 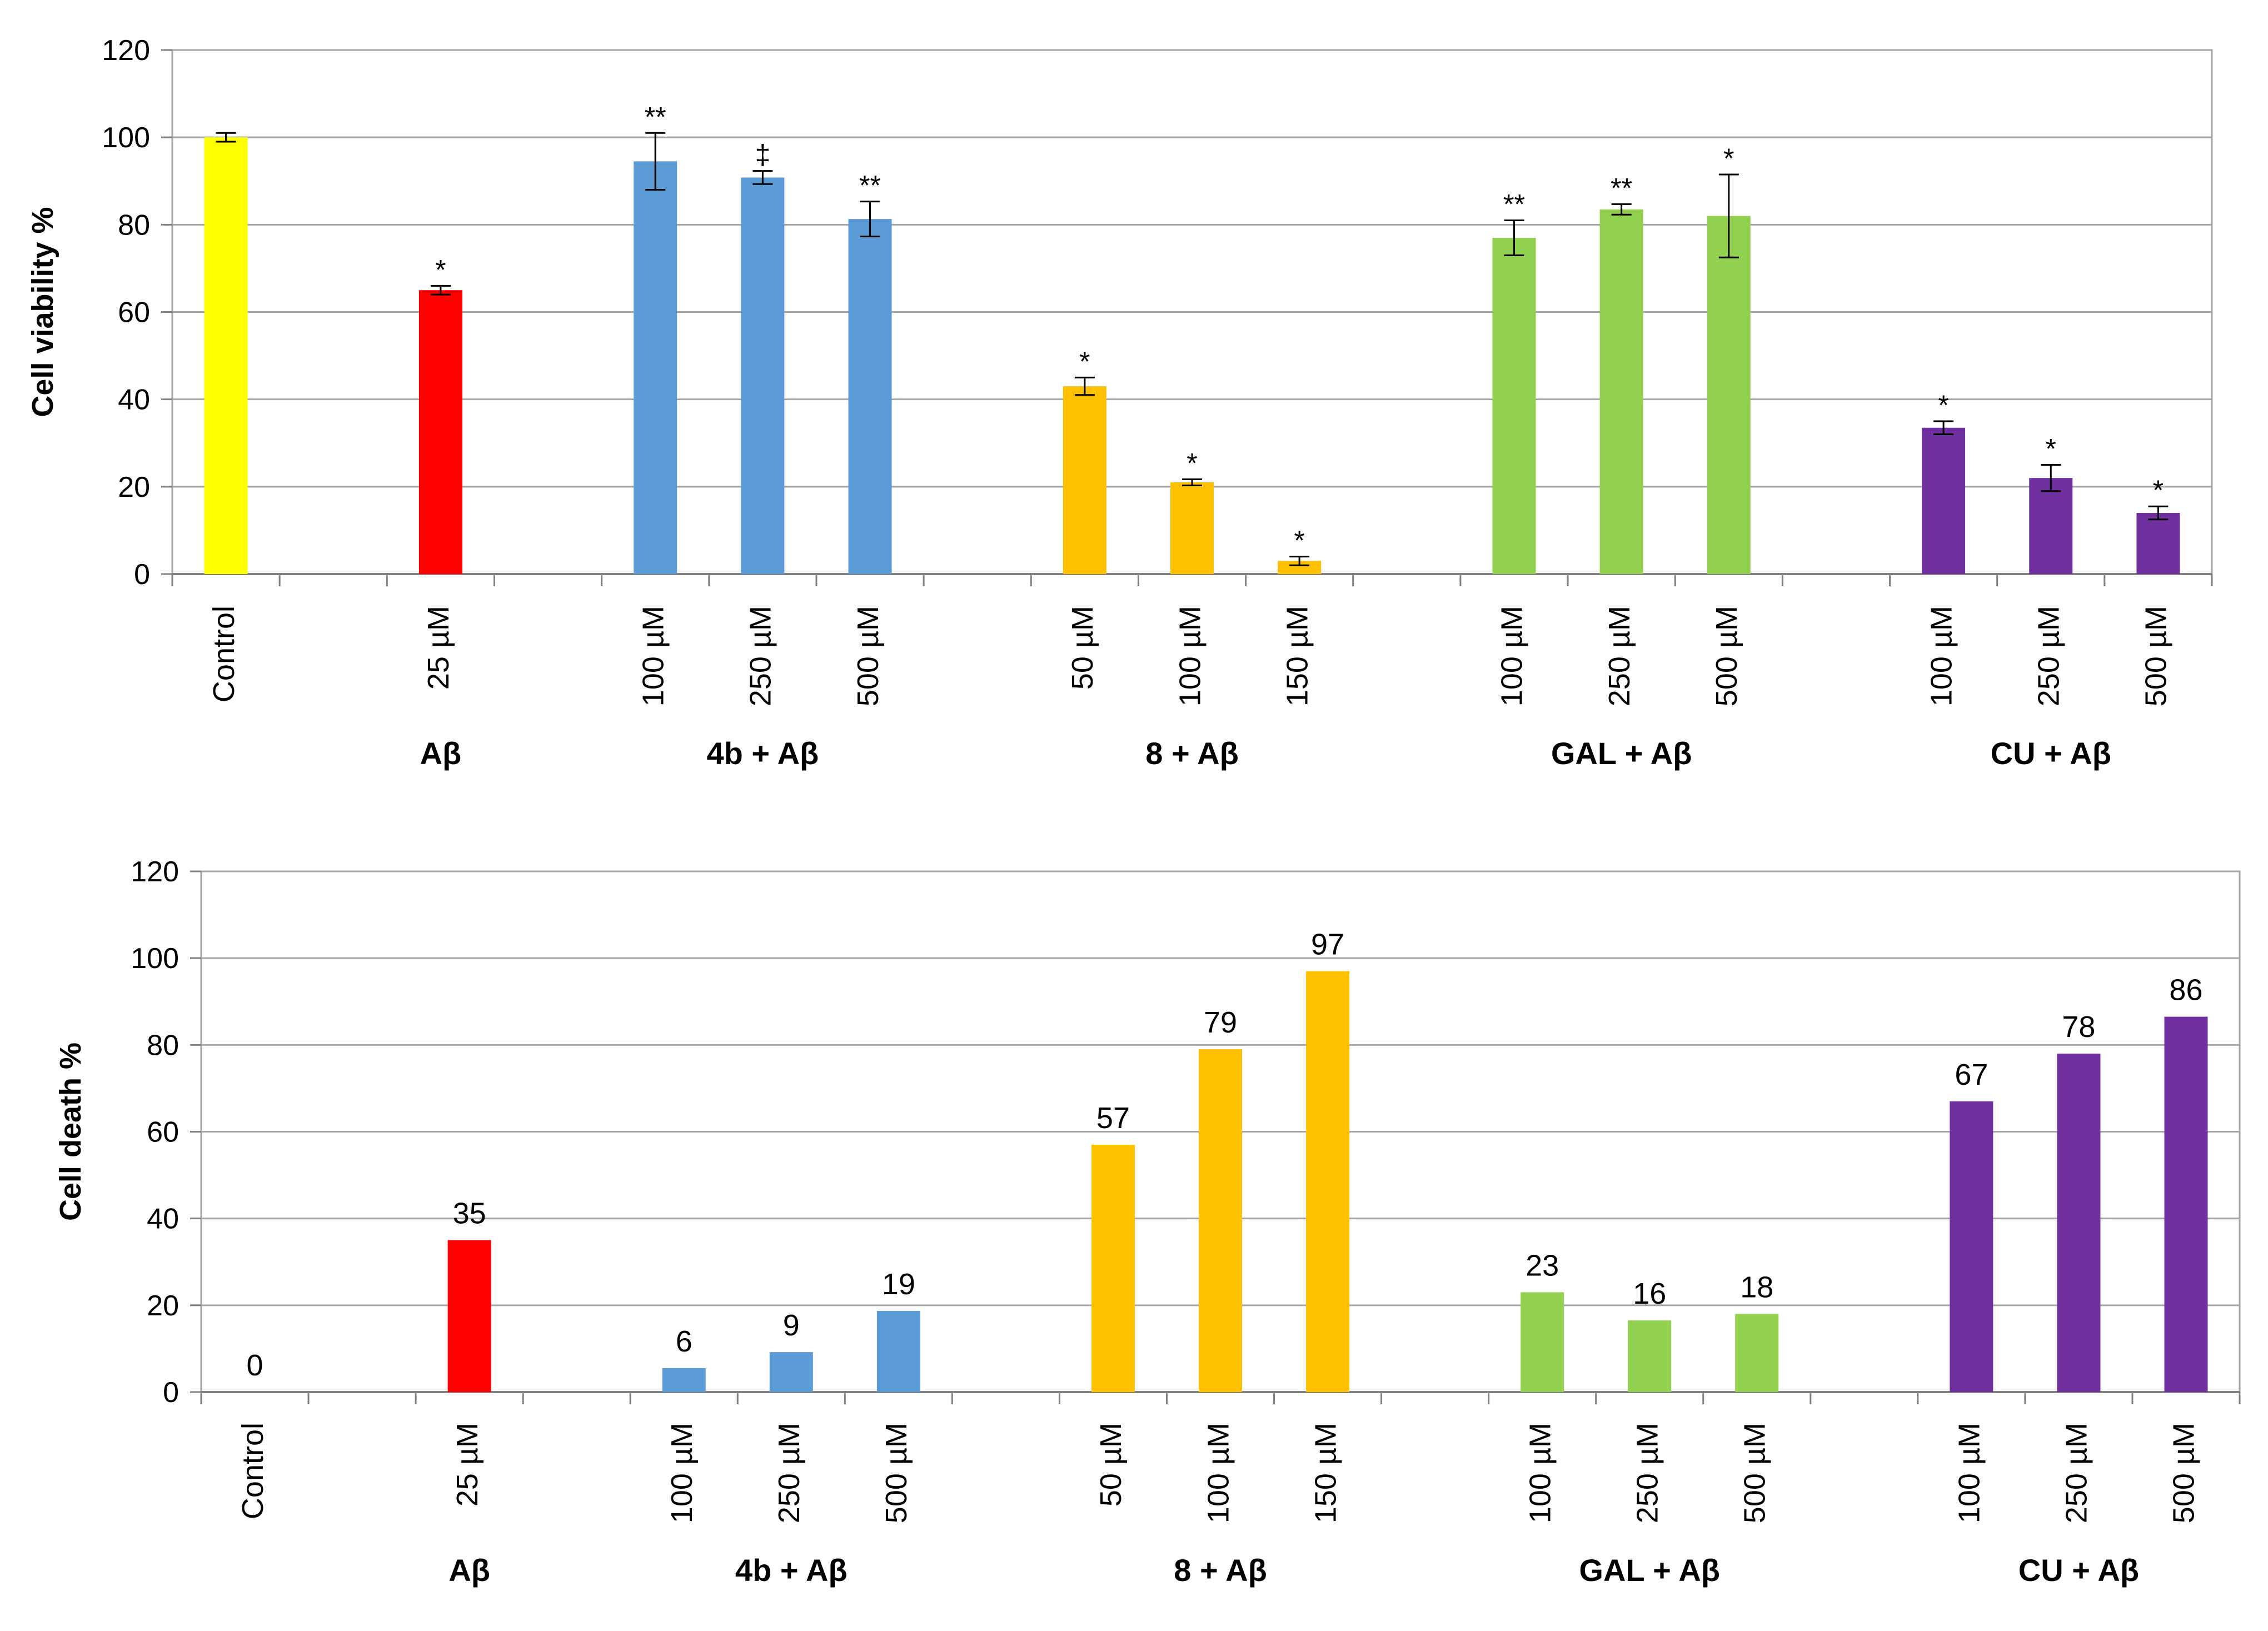 I want to click on death-data-label: 57, so click(x=1113, y=1118).